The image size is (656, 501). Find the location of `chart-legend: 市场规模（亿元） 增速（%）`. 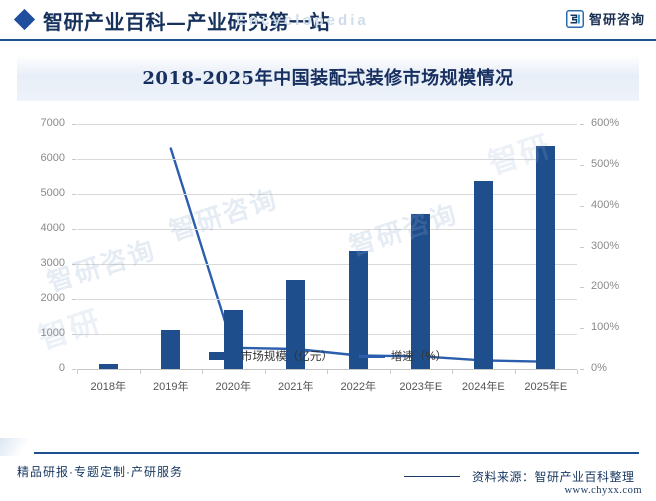

chart-legend: 市场规模（亿元） 增速（%） is located at coordinates (328, 356).